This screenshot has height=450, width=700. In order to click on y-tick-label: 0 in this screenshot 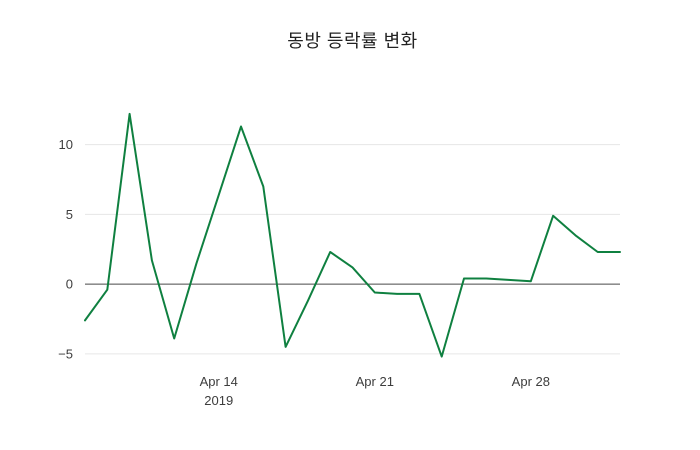, I will do `click(69, 284)`.